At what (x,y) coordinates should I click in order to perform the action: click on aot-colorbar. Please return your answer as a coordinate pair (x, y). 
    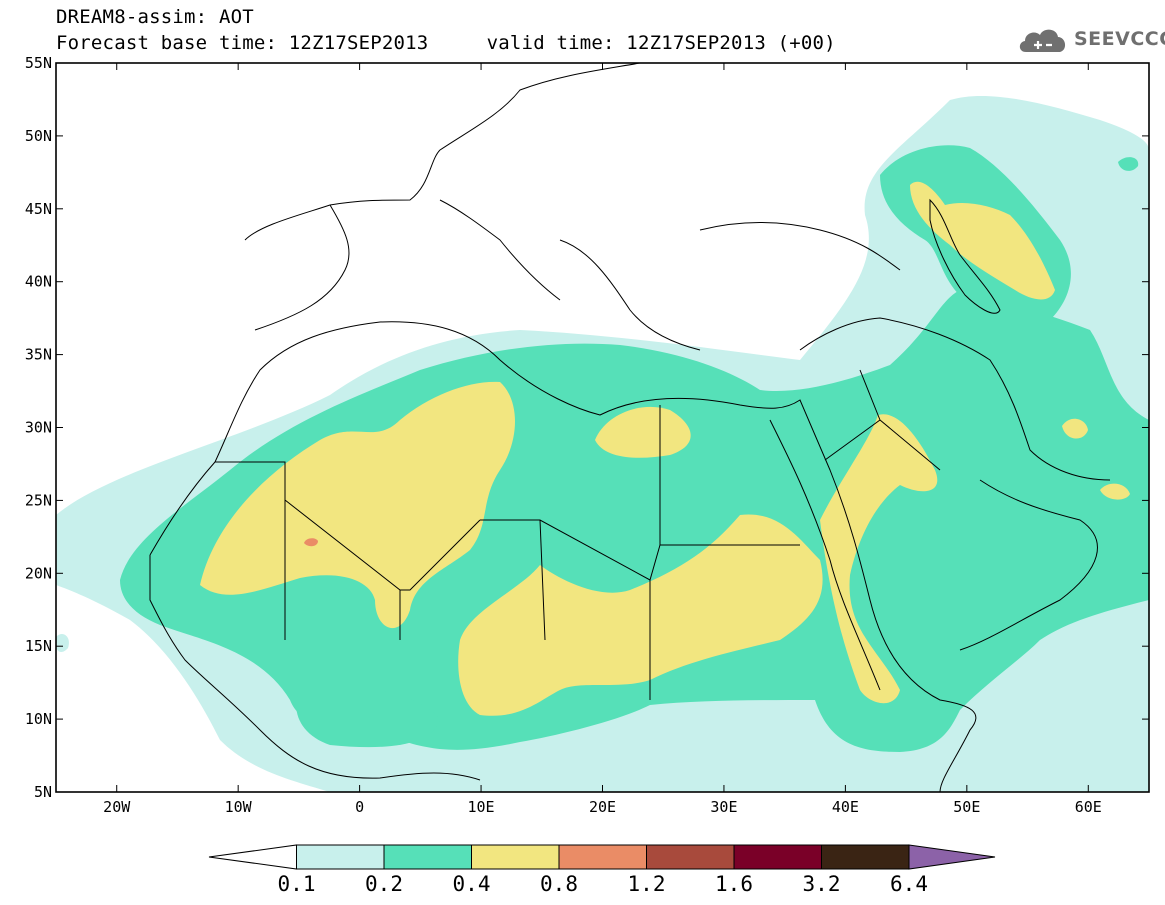
    Looking at the image, I should click on (602, 857).